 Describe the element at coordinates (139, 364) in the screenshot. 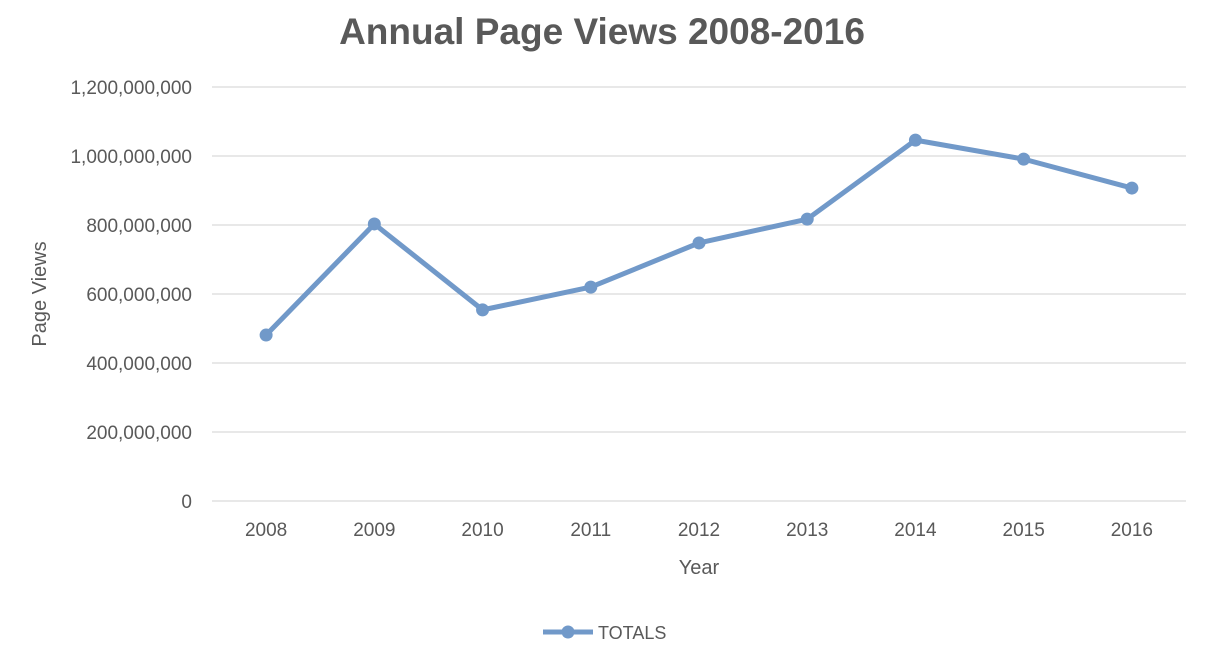

I see `y-tick-label: 400,000,000` at that location.